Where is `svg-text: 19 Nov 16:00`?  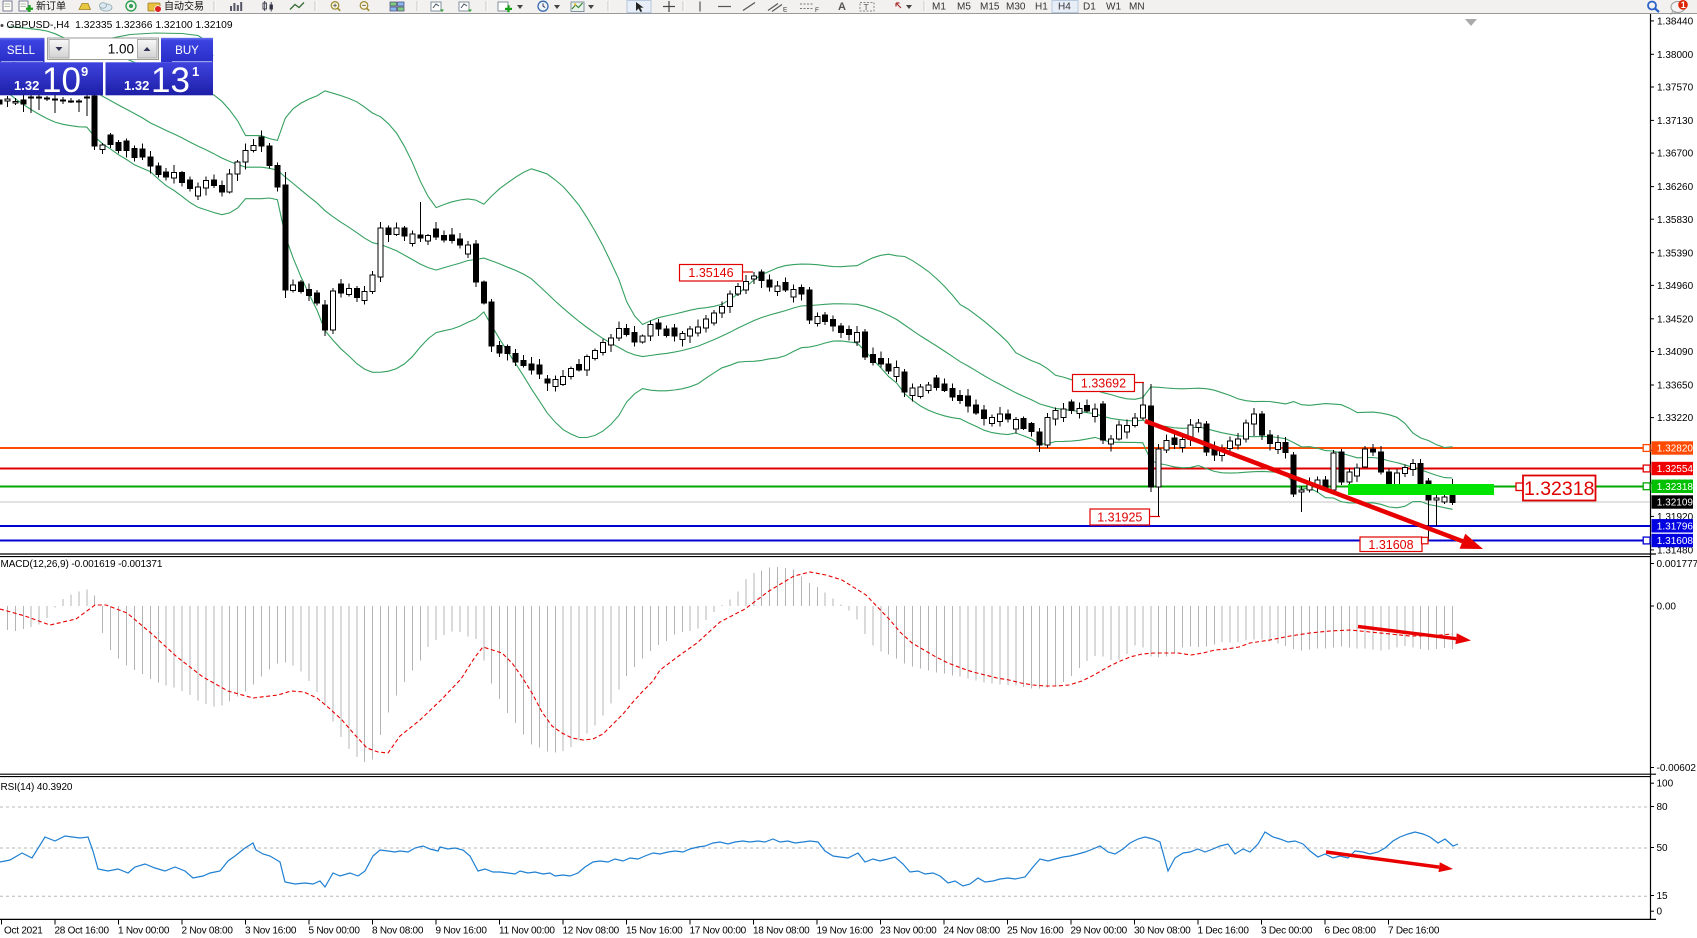
svg-text: 19 Nov 16:00 is located at coordinates (845, 931).